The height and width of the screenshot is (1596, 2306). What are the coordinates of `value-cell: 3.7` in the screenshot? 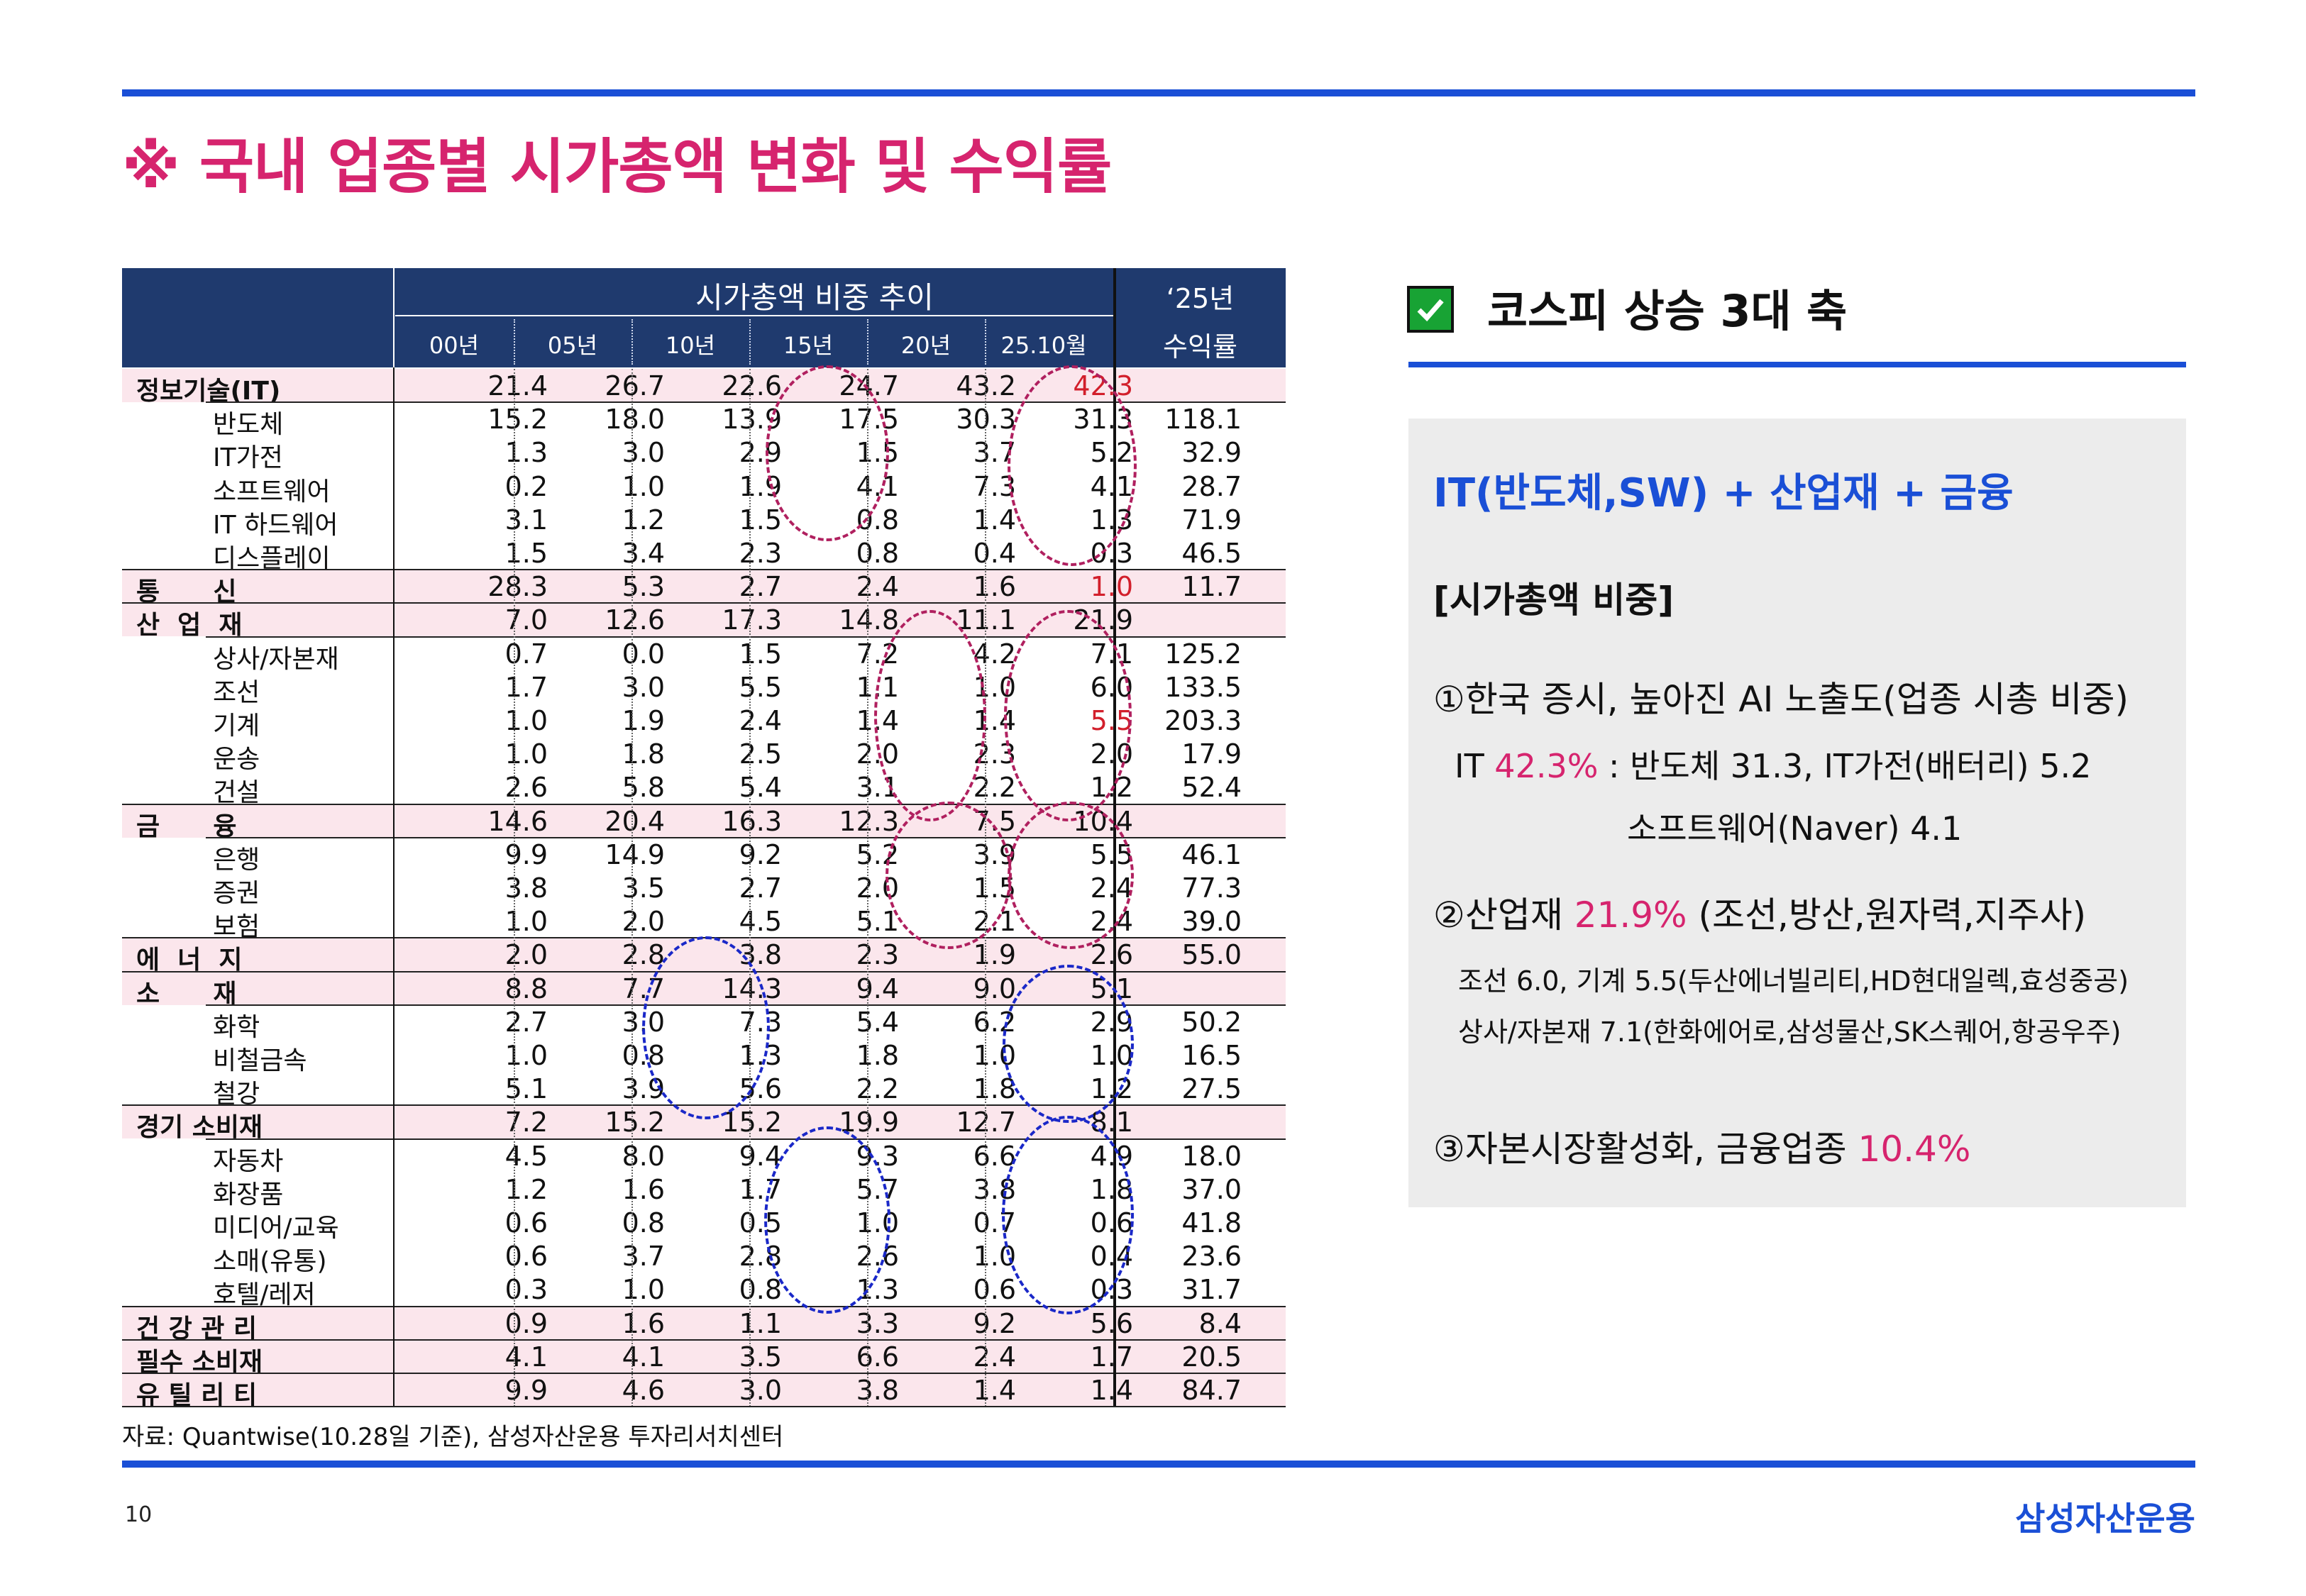 It's located at (643, 1257).